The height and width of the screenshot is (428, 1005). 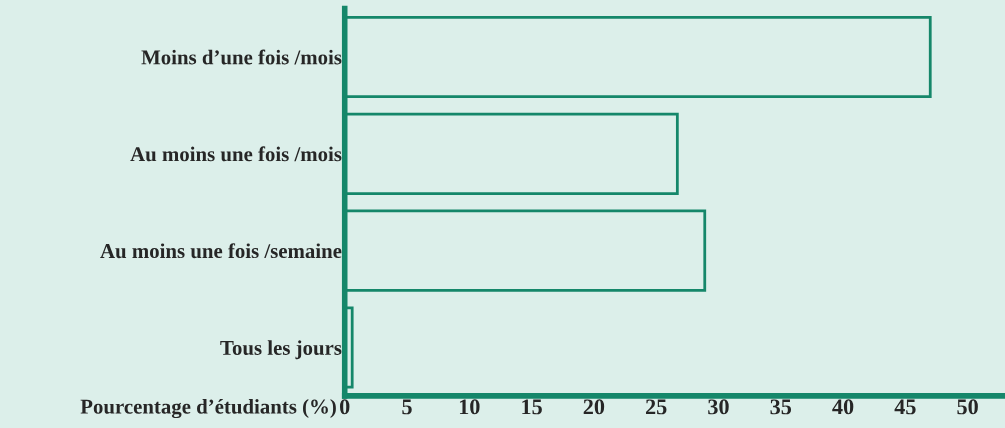 I want to click on y-tick-label: Au moins une fois /semaine, so click(x=221, y=251).